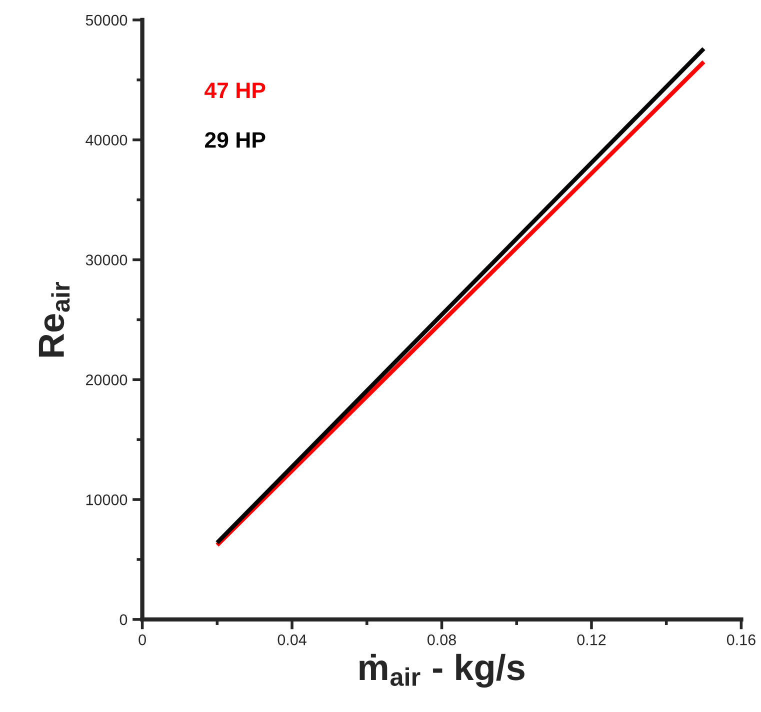  I want to click on x-tick-label: 0.08, so click(441, 640).